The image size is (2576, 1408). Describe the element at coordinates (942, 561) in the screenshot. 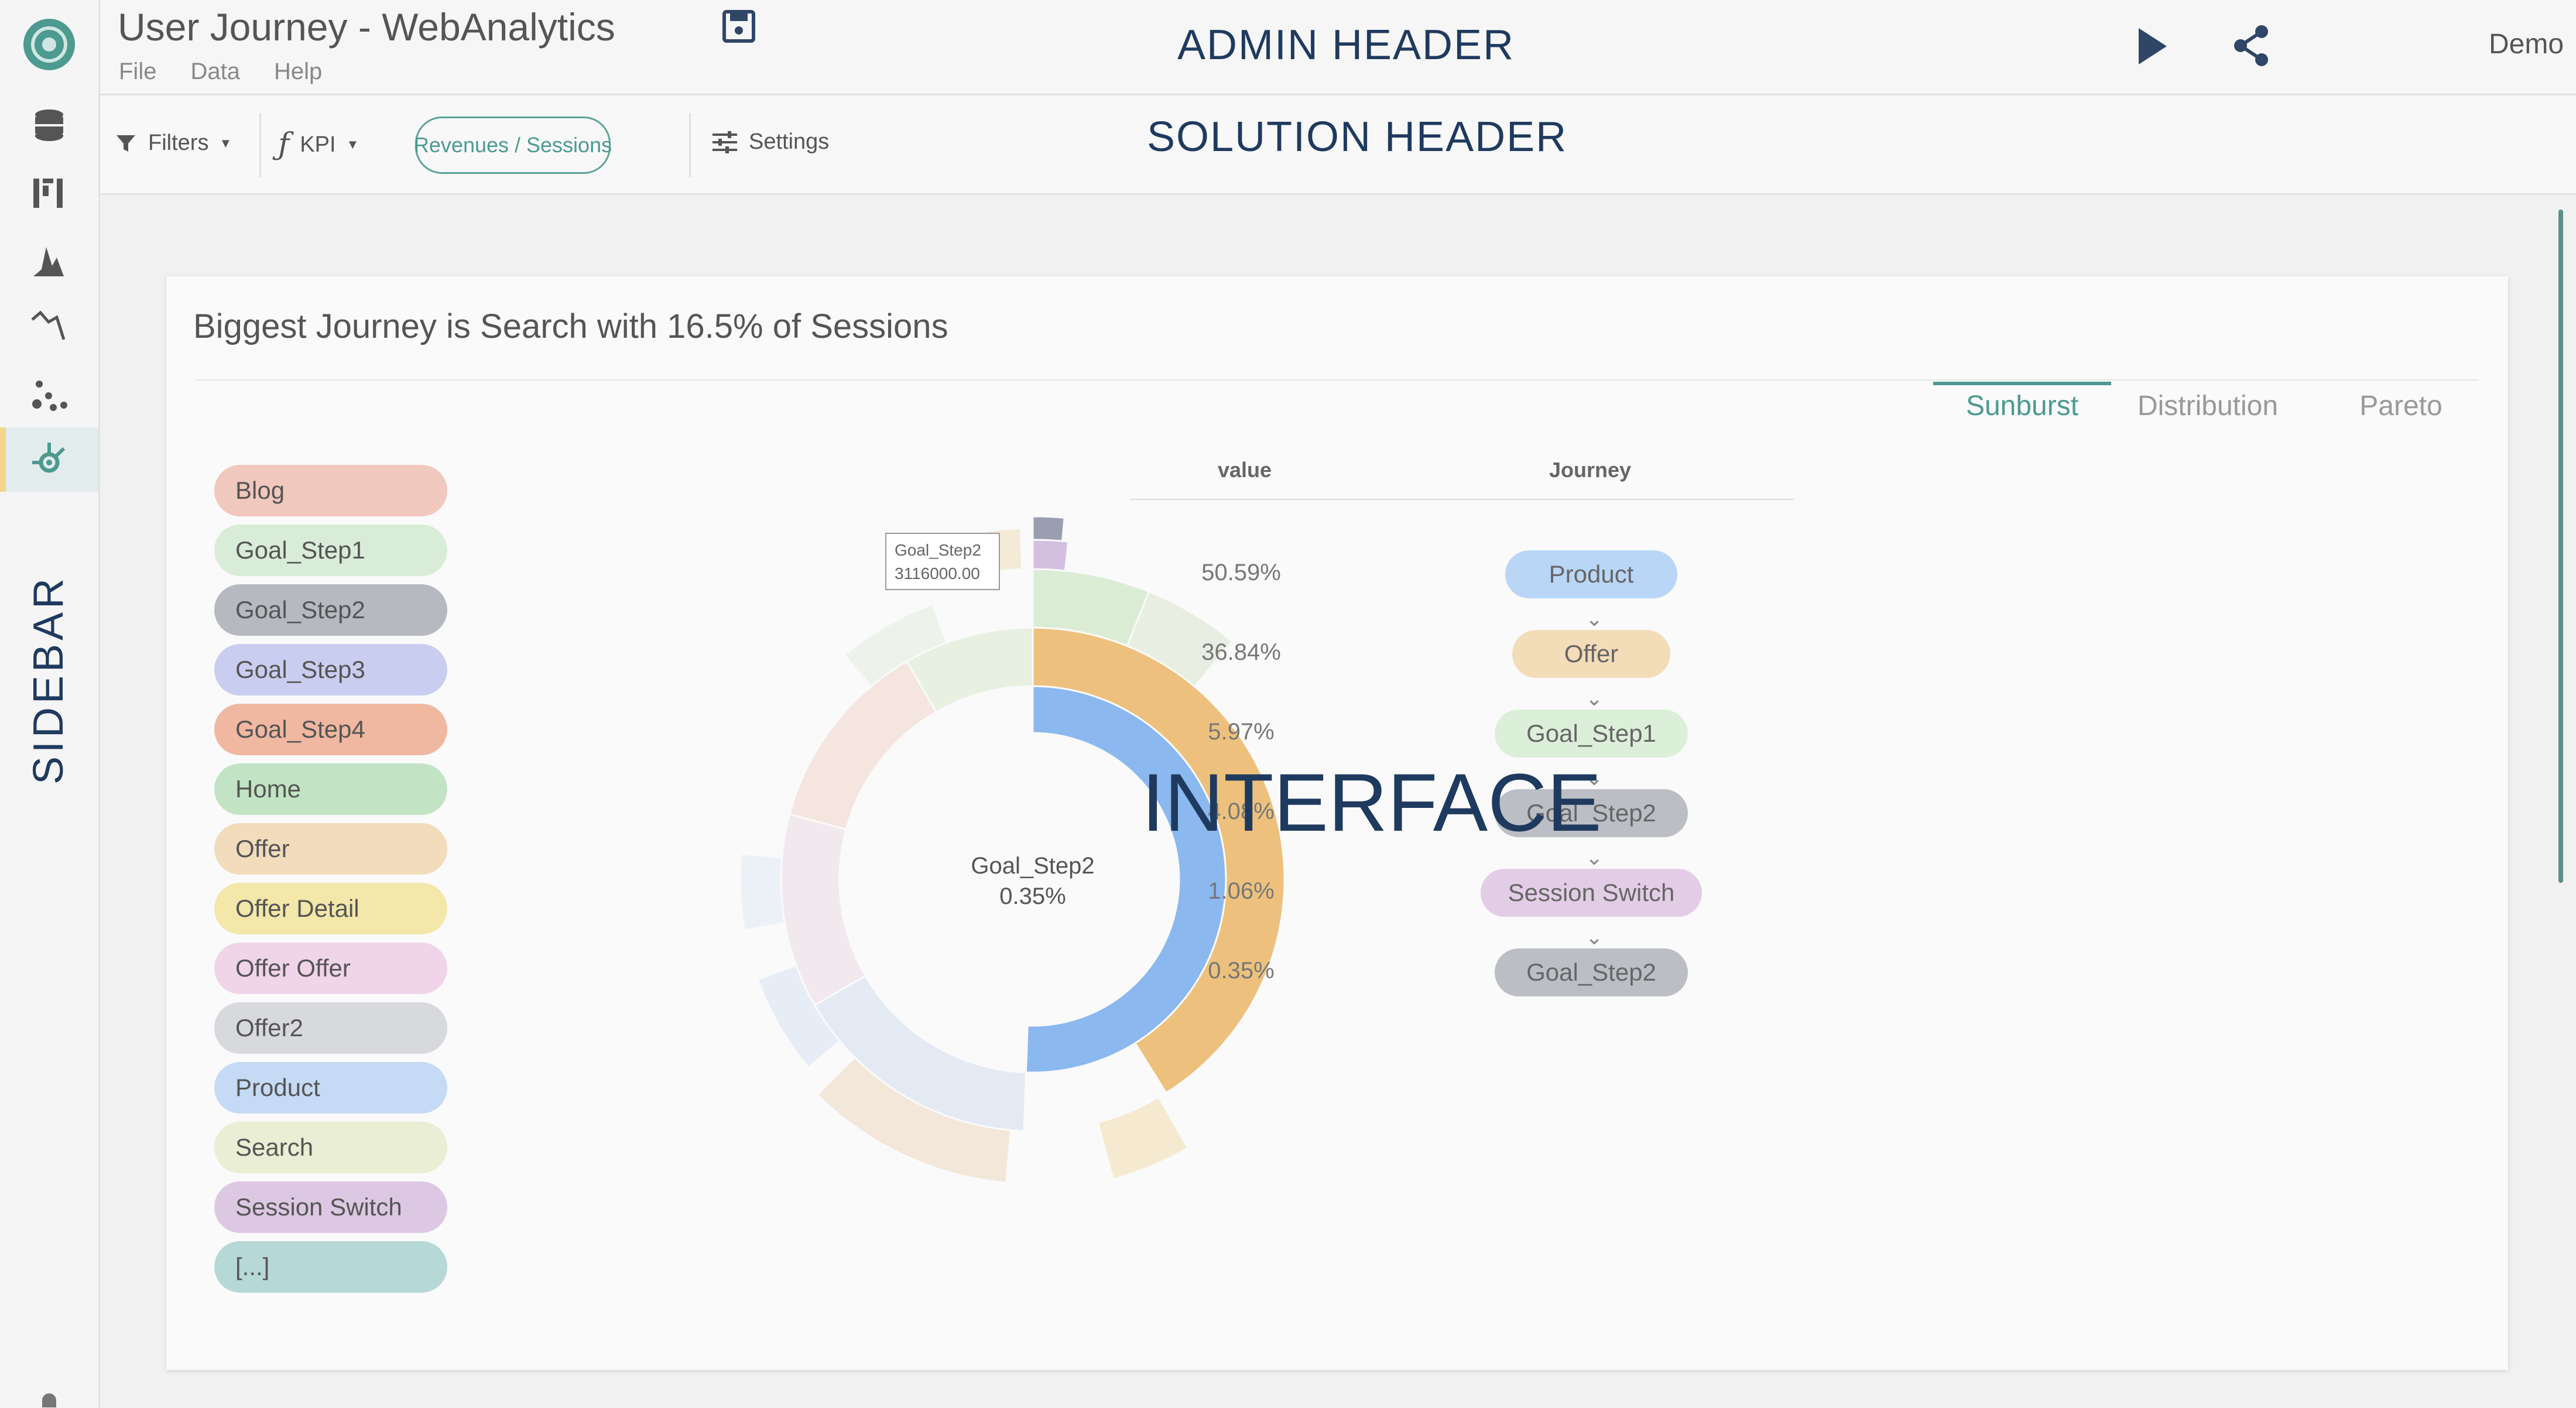

I see `chart-tooltip: Goal_Step2 3116000.00` at that location.